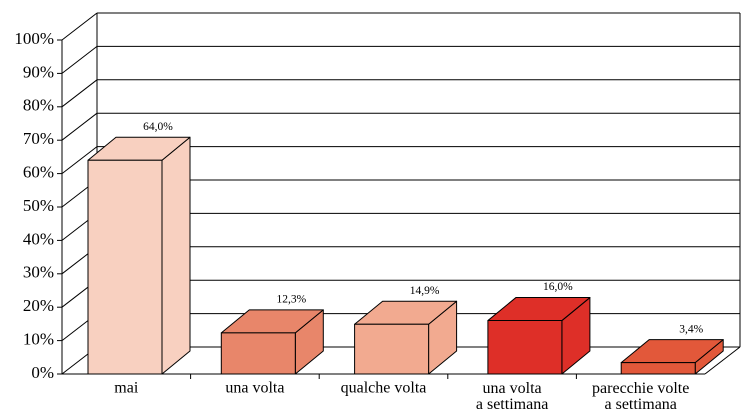  Describe the element at coordinates (158, 127) in the screenshot. I see `value-label: 64,0%` at that location.